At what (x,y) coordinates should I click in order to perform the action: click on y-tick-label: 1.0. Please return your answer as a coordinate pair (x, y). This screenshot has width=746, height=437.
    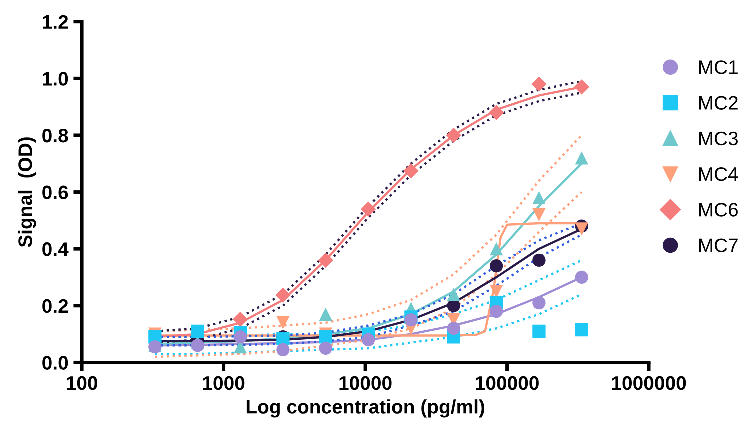
    Looking at the image, I should click on (55, 79).